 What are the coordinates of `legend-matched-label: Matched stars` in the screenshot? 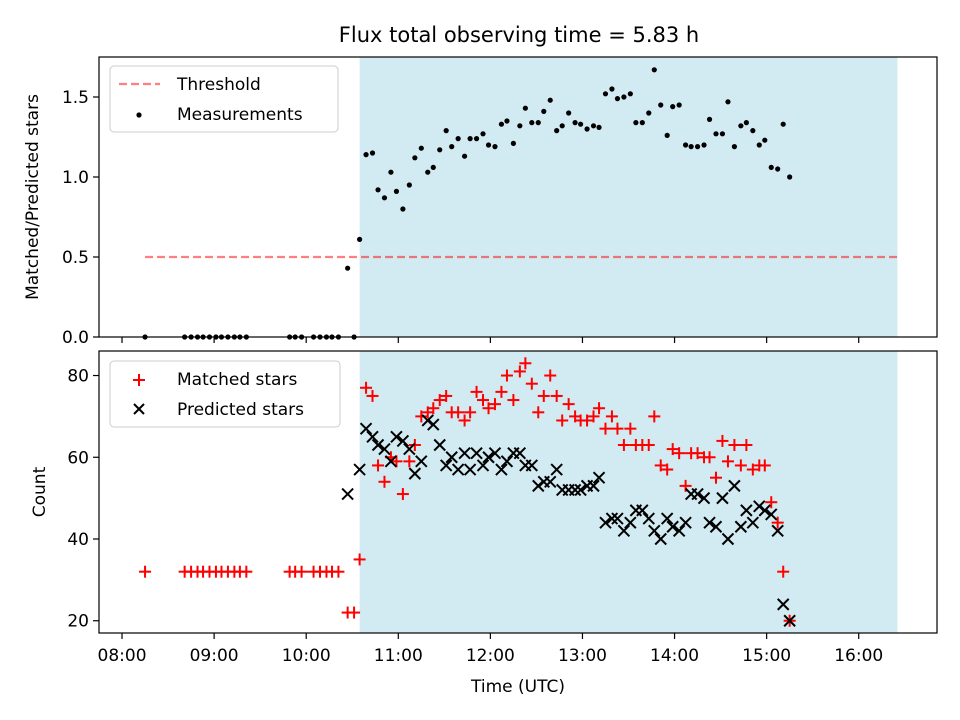 It's located at (237, 380).